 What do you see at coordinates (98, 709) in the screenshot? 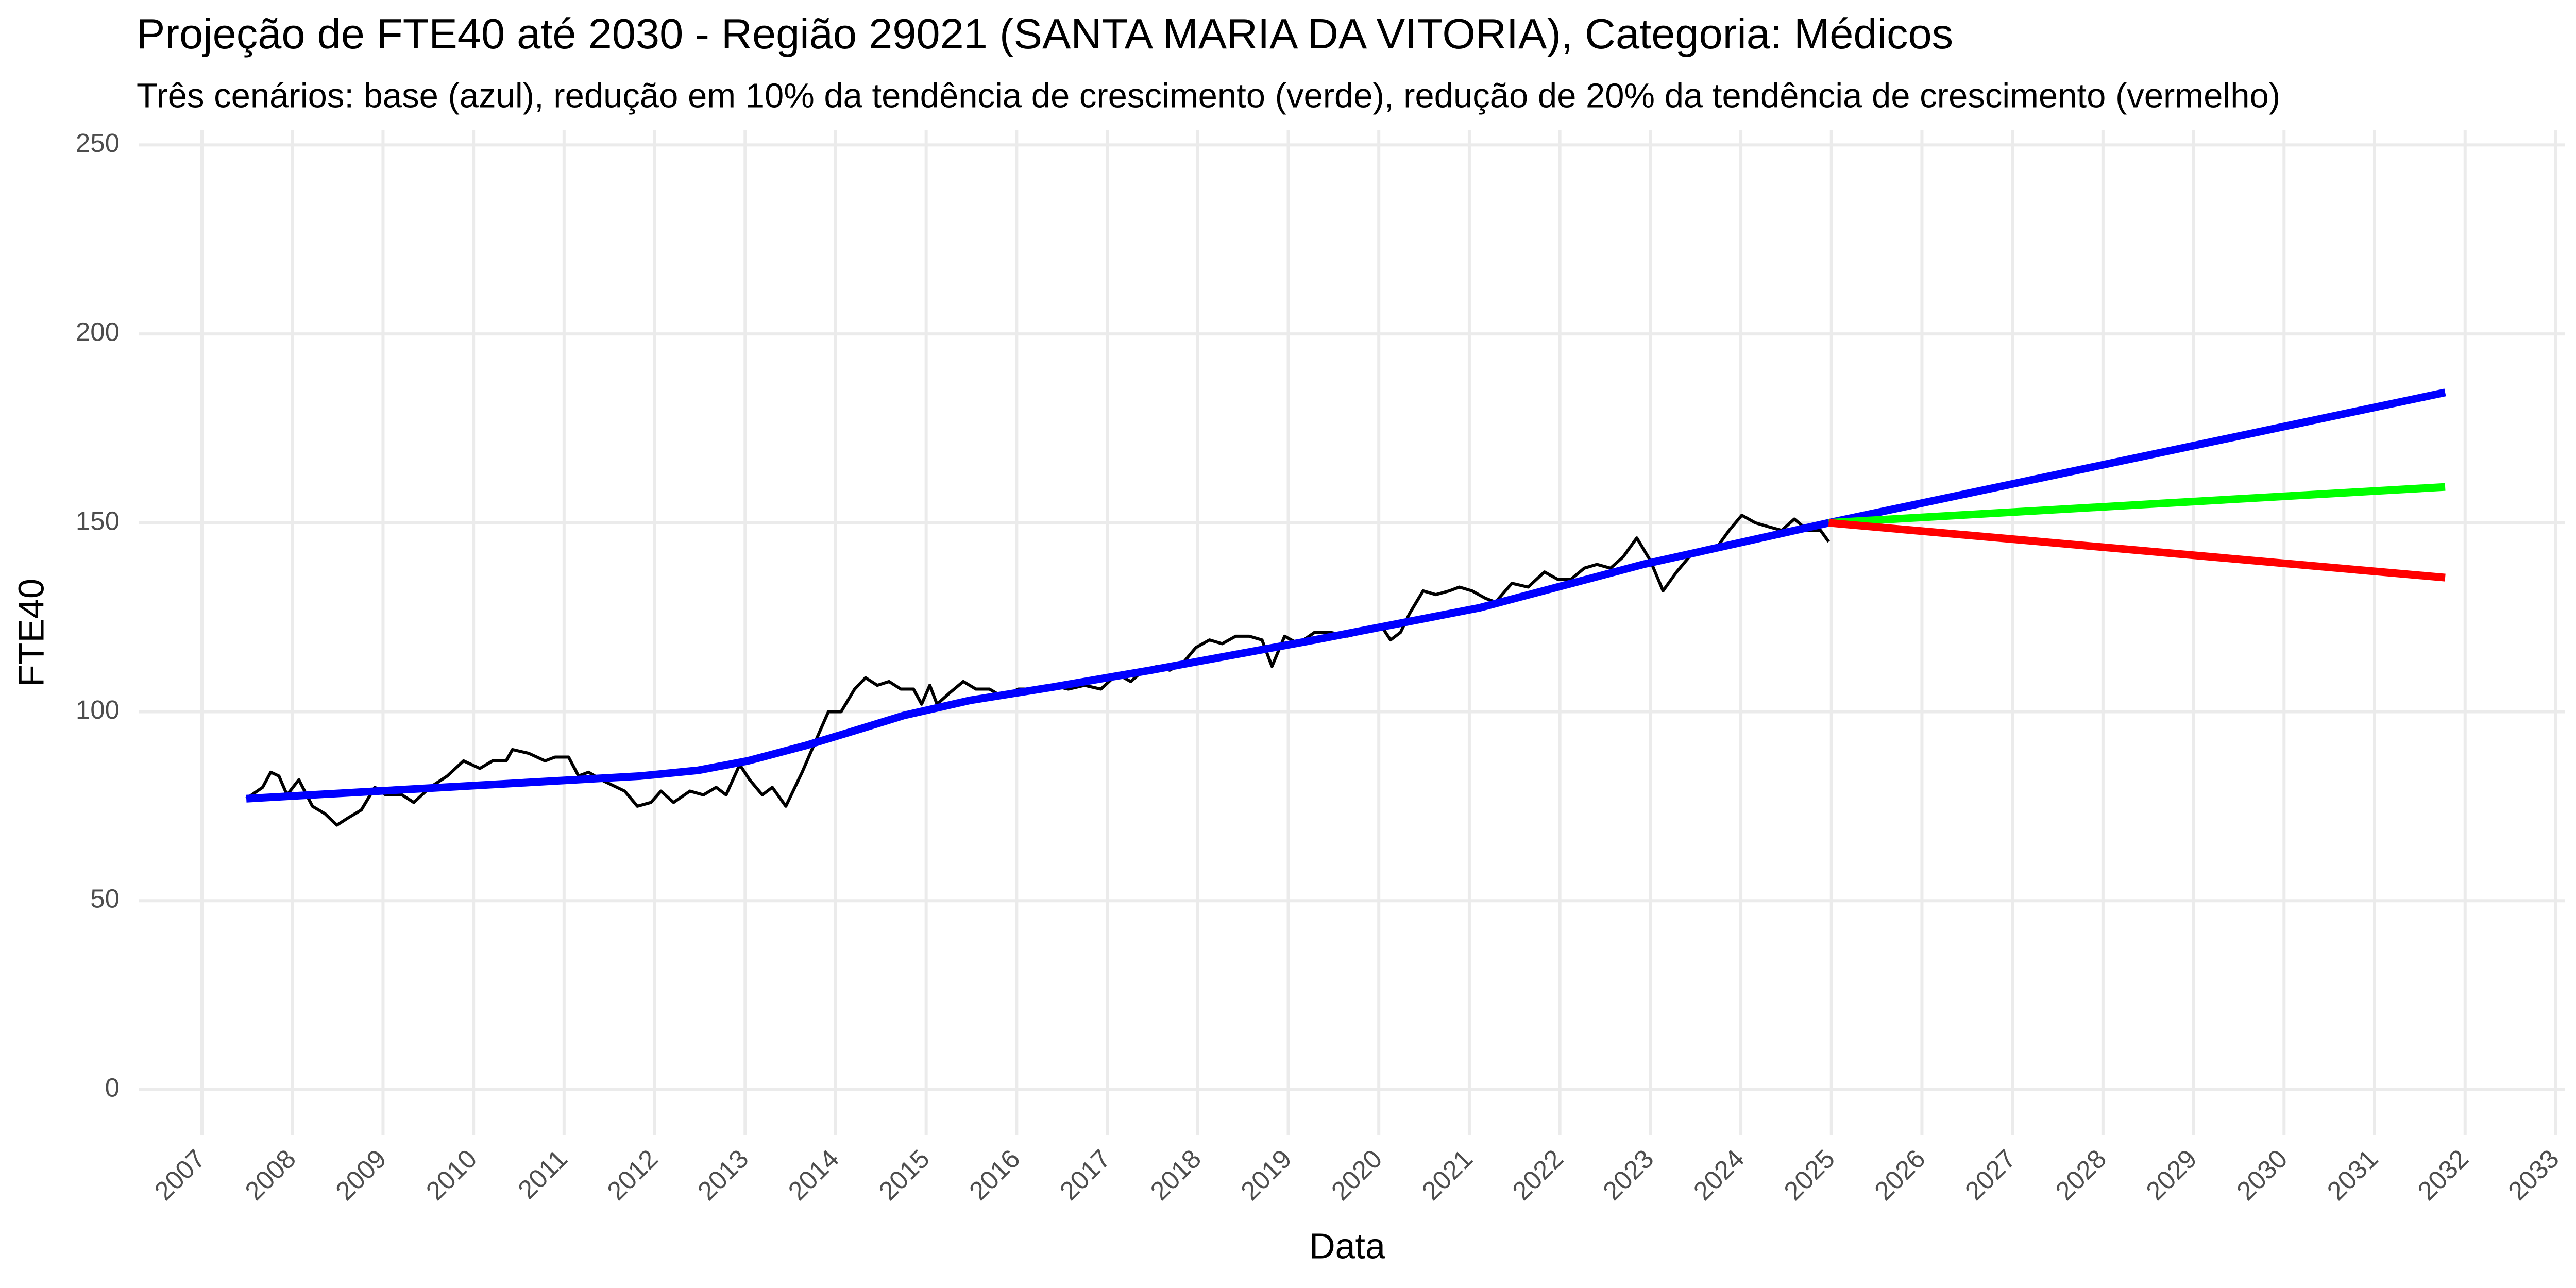
I see `y-tick-label: 100` at bounding box center [98, 709].